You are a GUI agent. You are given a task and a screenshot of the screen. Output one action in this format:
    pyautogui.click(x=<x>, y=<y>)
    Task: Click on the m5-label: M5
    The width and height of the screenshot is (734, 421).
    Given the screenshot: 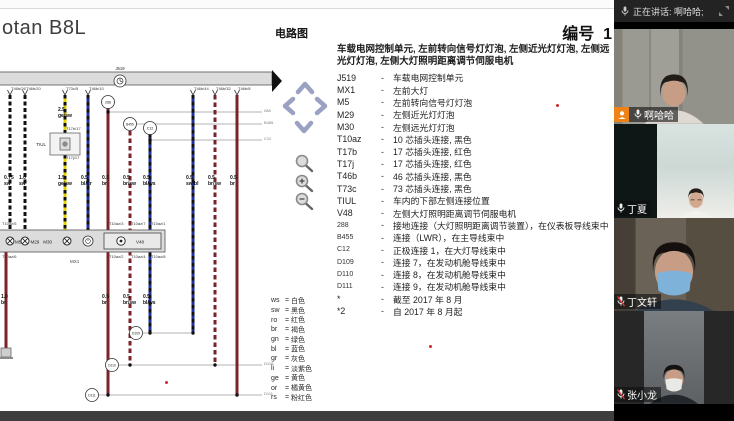 What is the action you would take?
    pyautogui.click(x=18, y=242)
    